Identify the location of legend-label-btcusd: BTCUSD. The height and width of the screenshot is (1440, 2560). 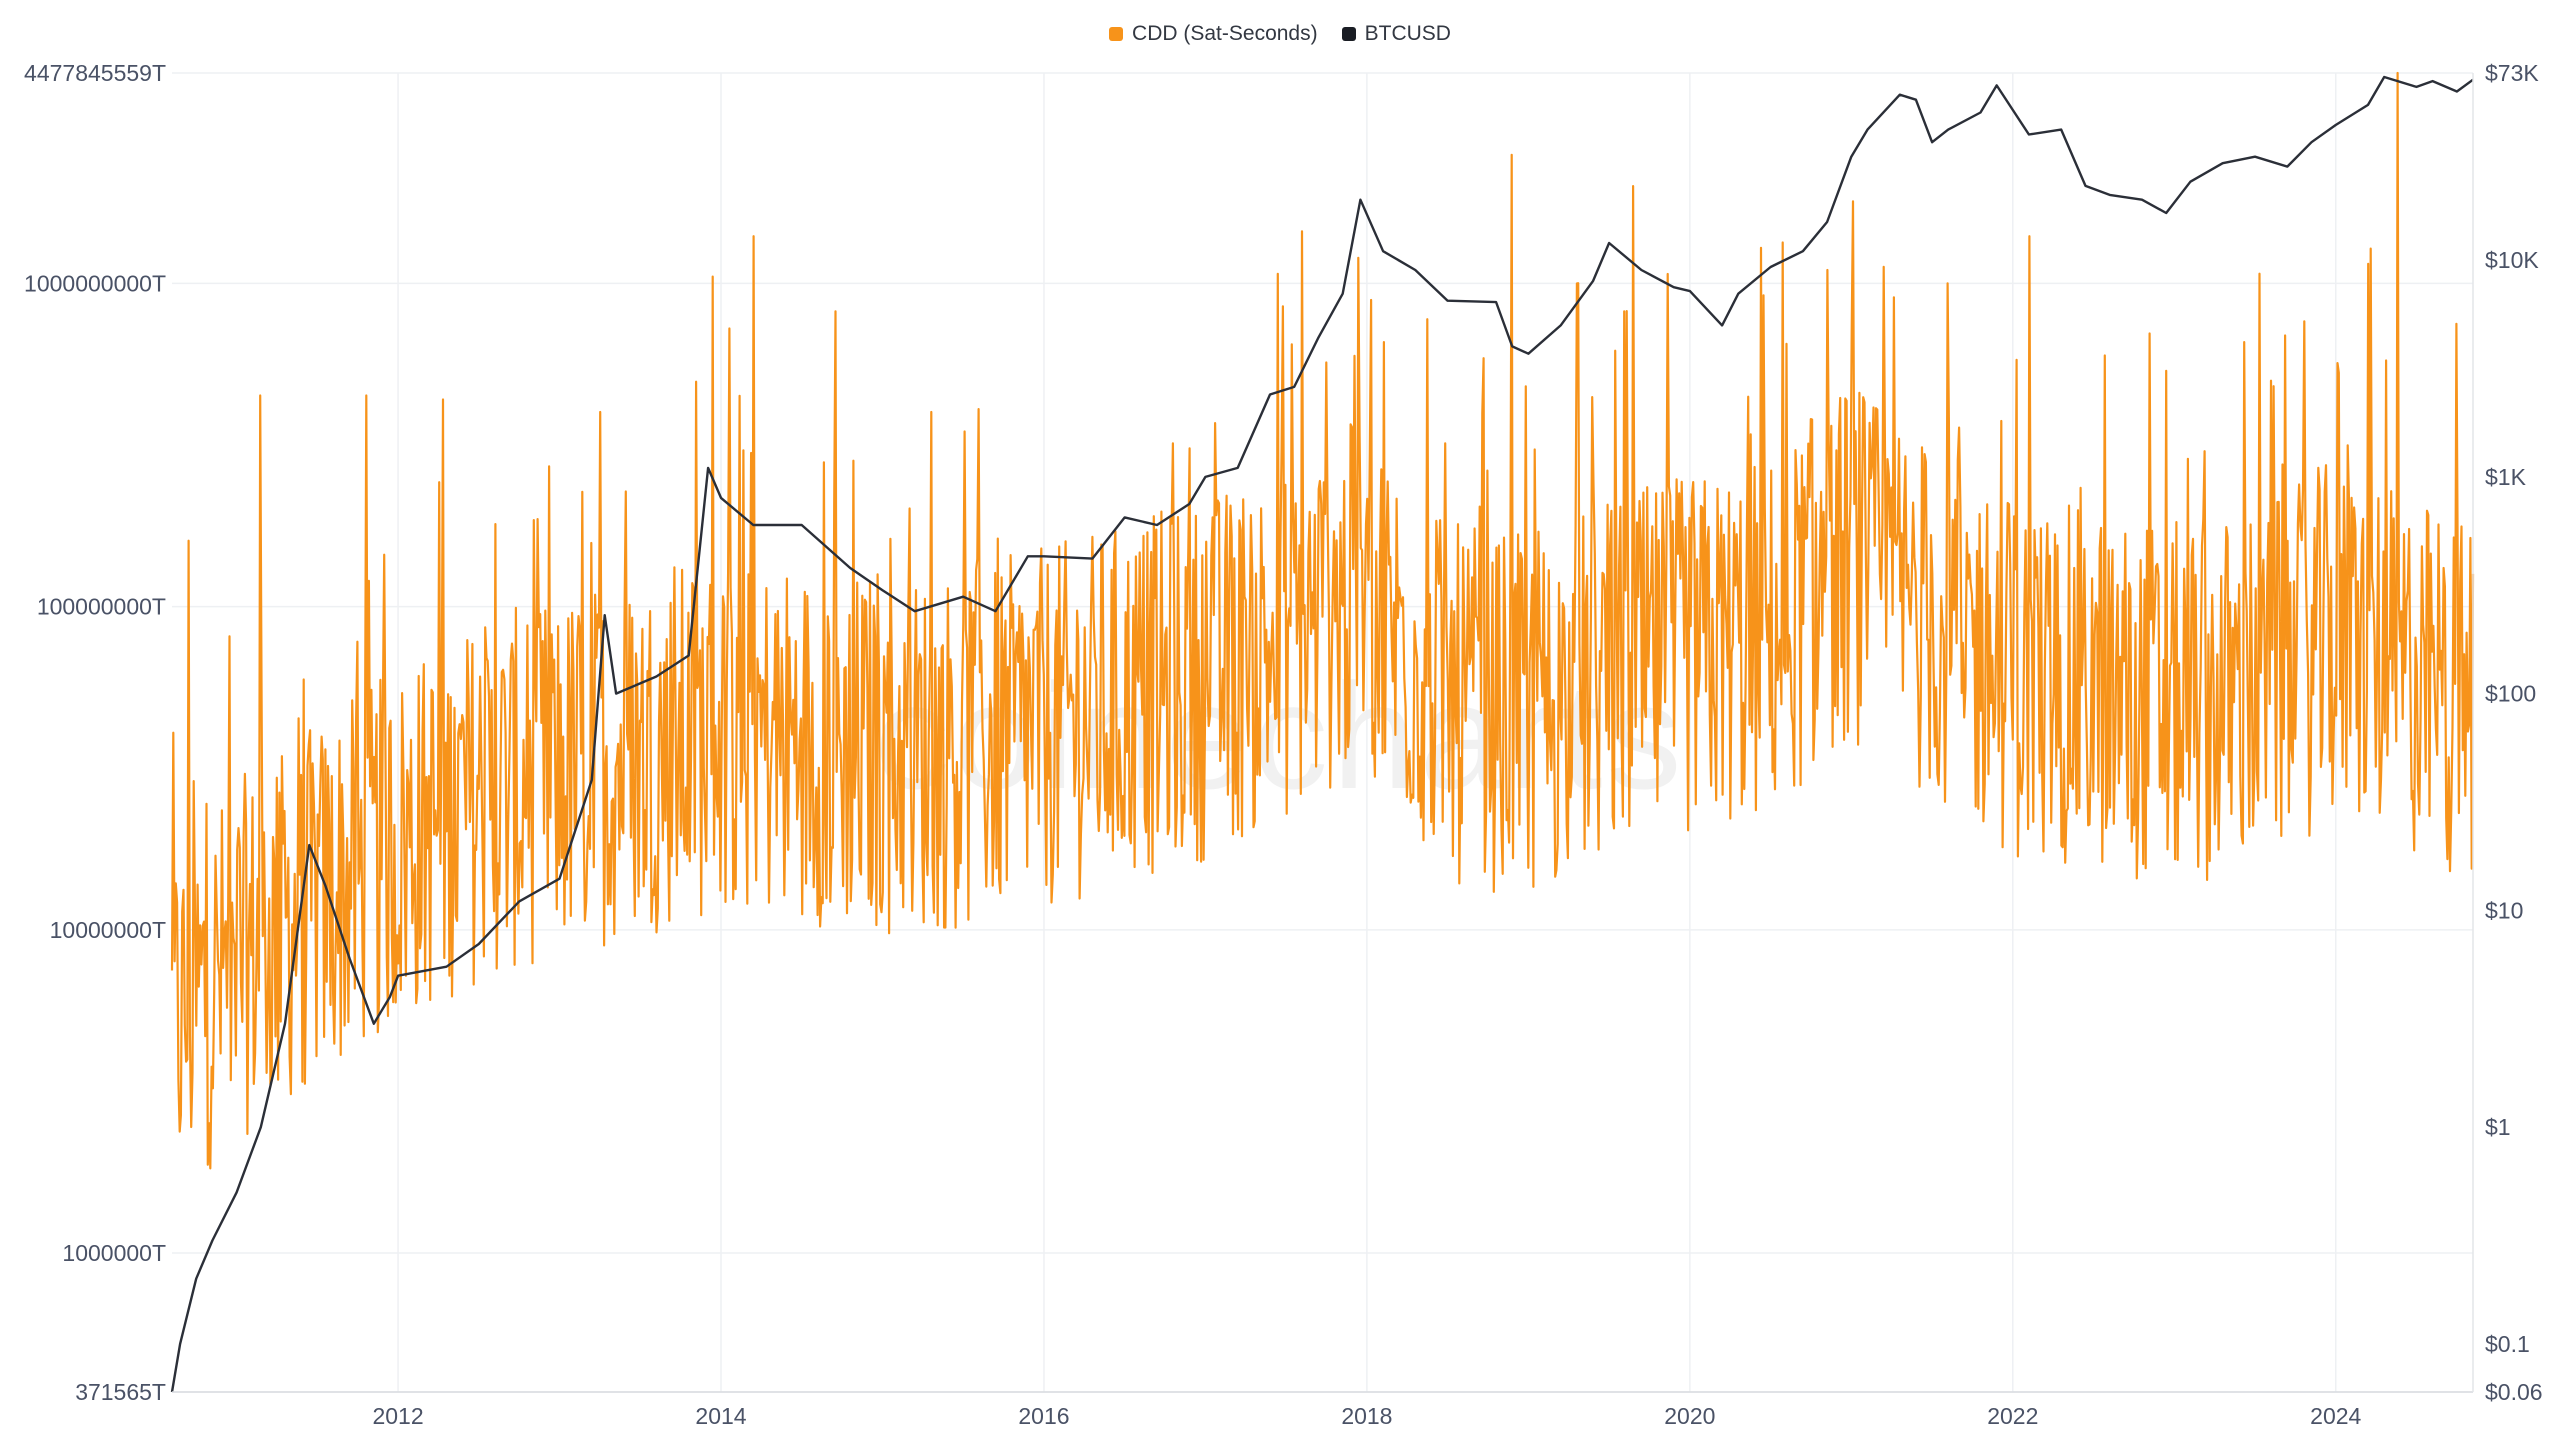
(1407, 33).